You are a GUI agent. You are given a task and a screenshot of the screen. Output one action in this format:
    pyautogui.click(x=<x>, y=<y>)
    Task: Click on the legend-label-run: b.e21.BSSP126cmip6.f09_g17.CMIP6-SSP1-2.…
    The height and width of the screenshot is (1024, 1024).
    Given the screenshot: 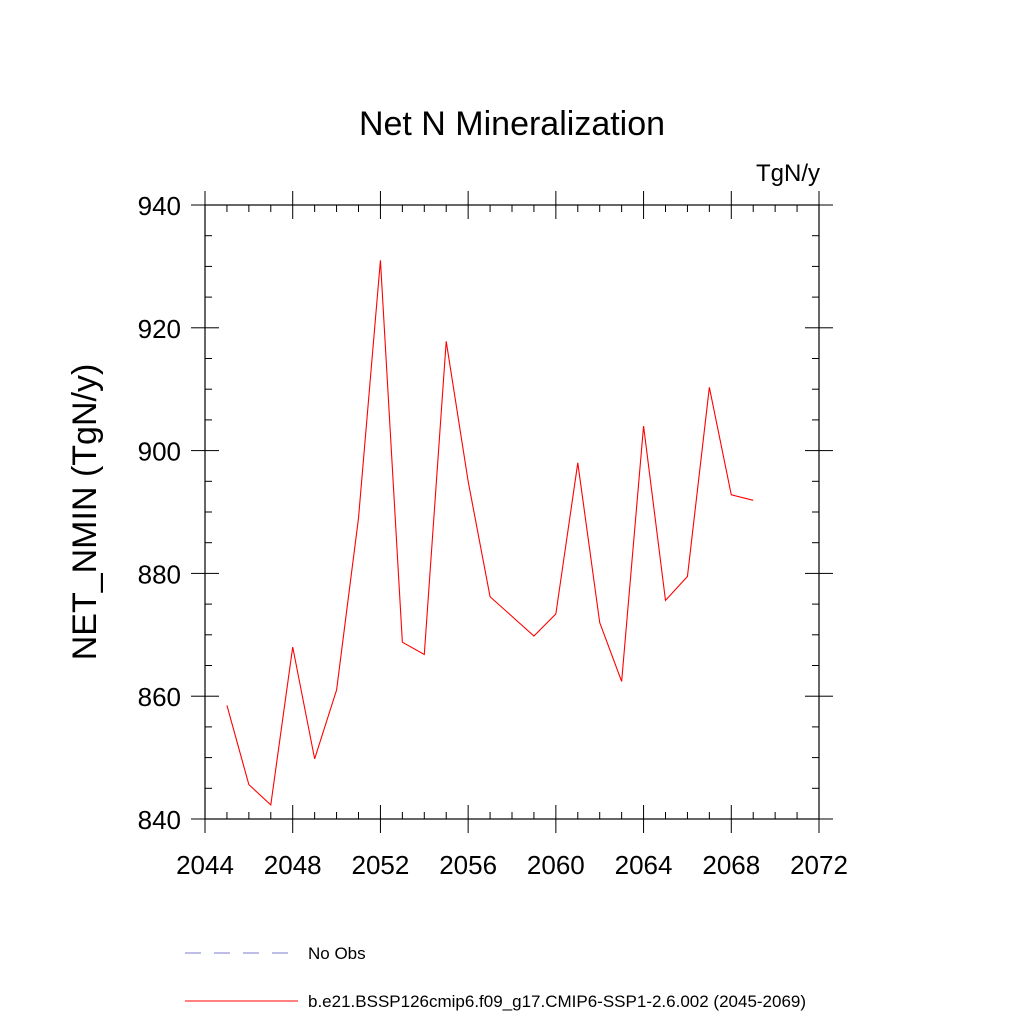 What is the action you would take?
    pyautogui.click(x=557, y=1001)
    